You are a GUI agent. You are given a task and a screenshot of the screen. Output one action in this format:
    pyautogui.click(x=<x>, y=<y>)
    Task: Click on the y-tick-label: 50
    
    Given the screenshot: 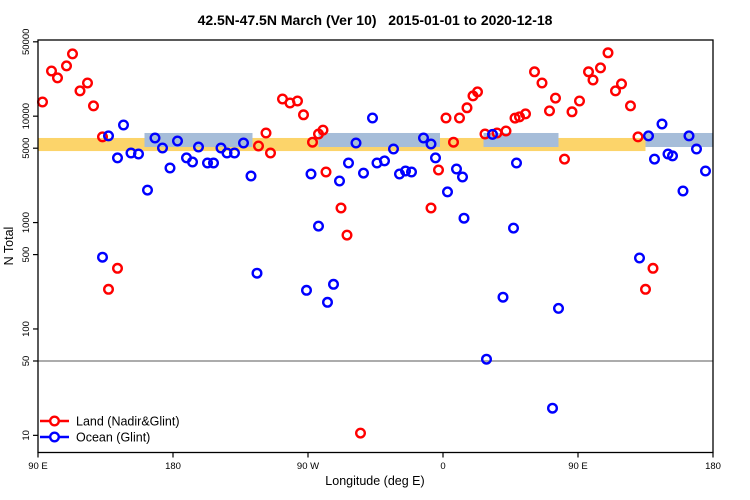 What is the action you would take?
    pyautogui.click(x=26, y=361)
    